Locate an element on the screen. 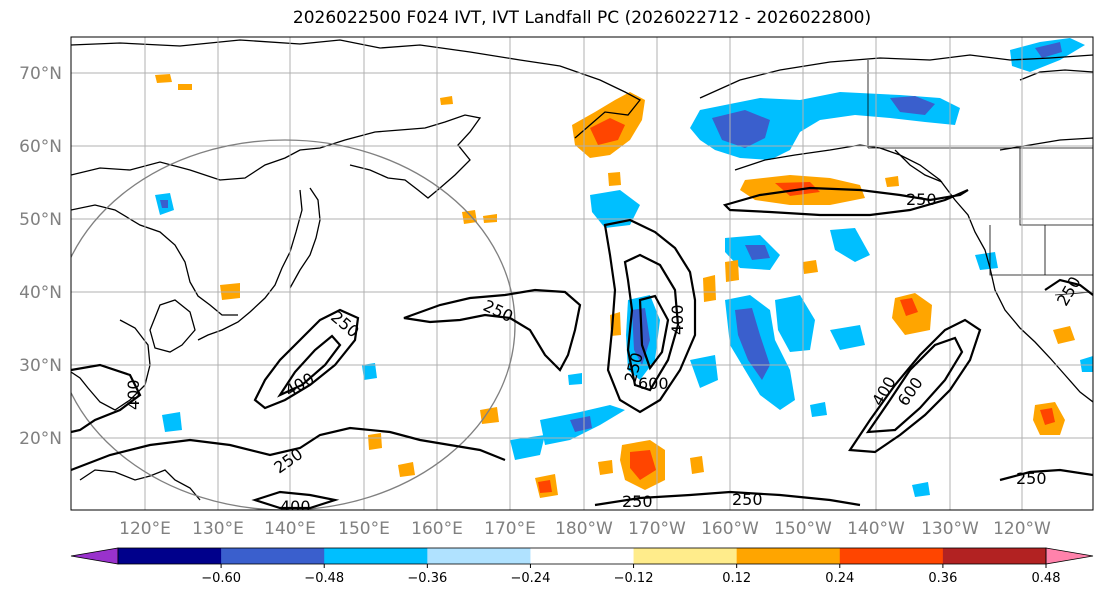  lat-label: 40°N is located at coordinates (40, 293).